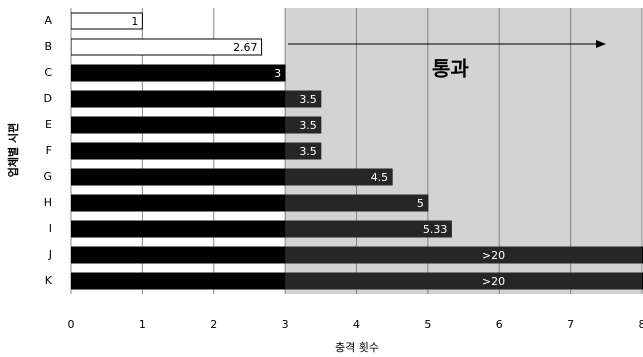  I want to click on value-label: 1, so click(134, 21).